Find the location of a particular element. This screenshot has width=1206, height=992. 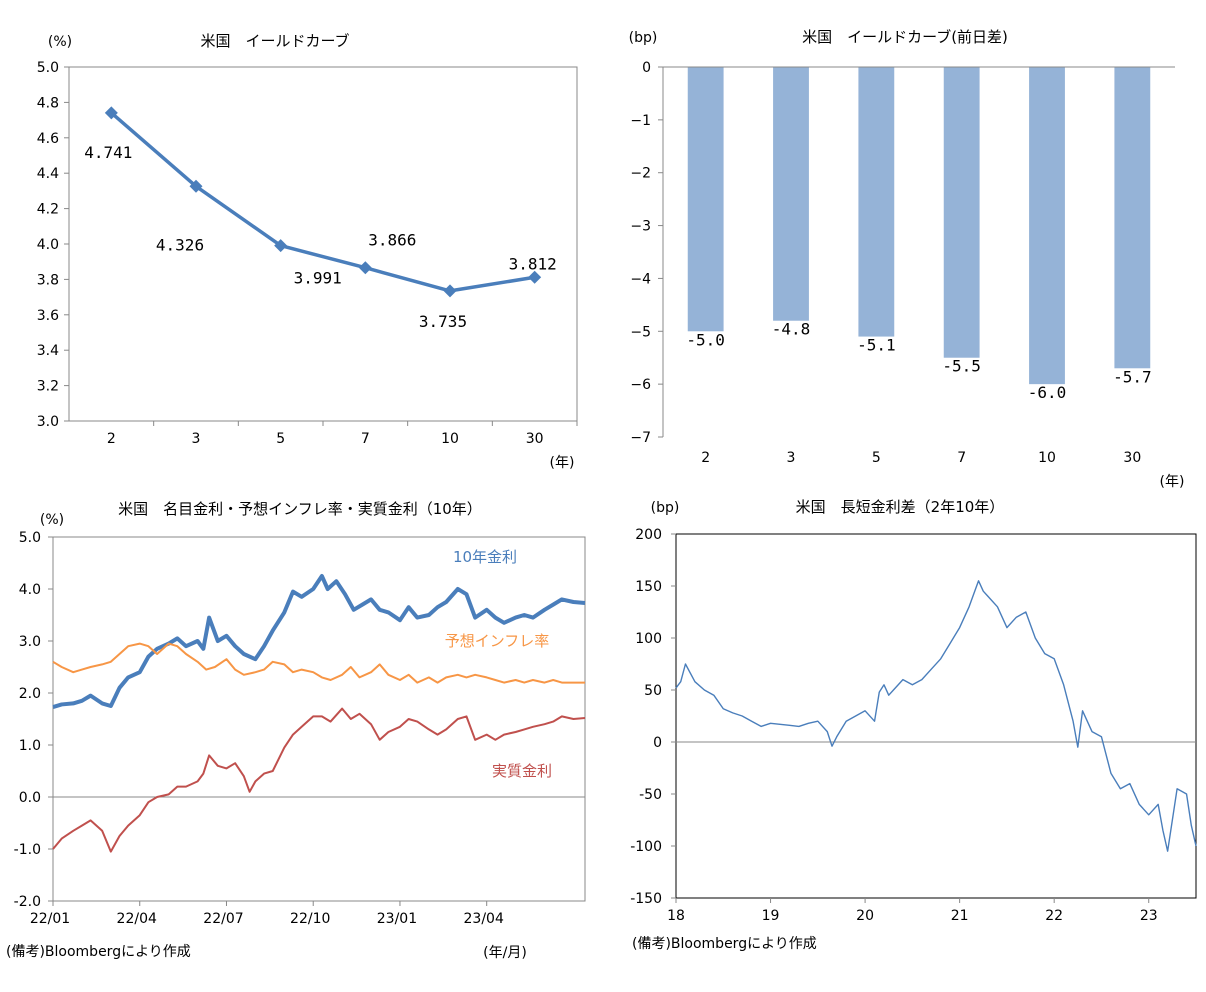

y-tick-label: −2 is located at coordinates (640, 174).